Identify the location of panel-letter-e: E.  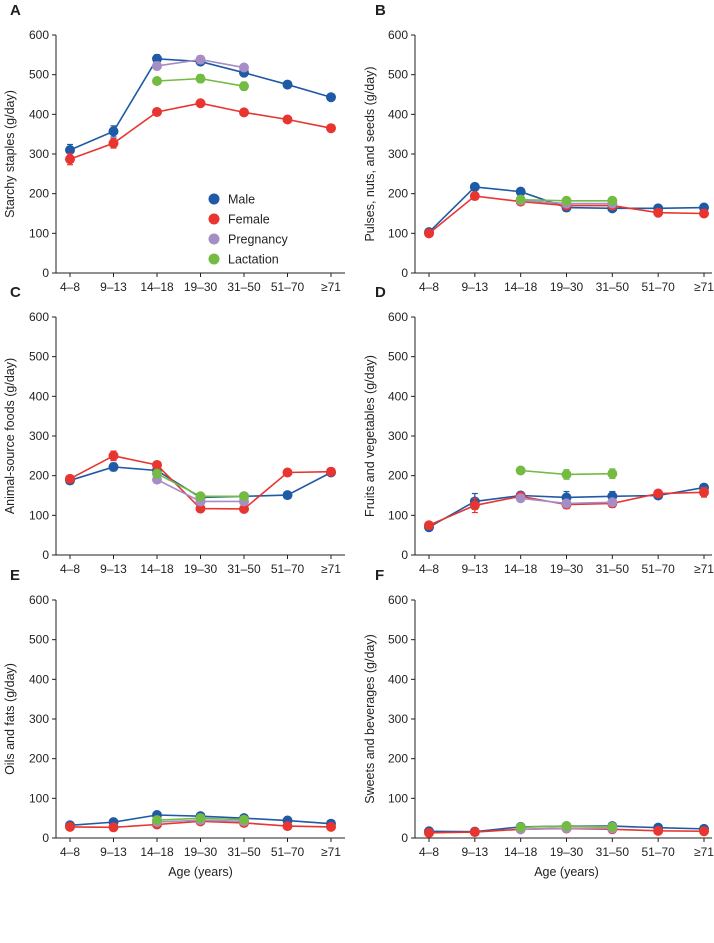
(15, 575).